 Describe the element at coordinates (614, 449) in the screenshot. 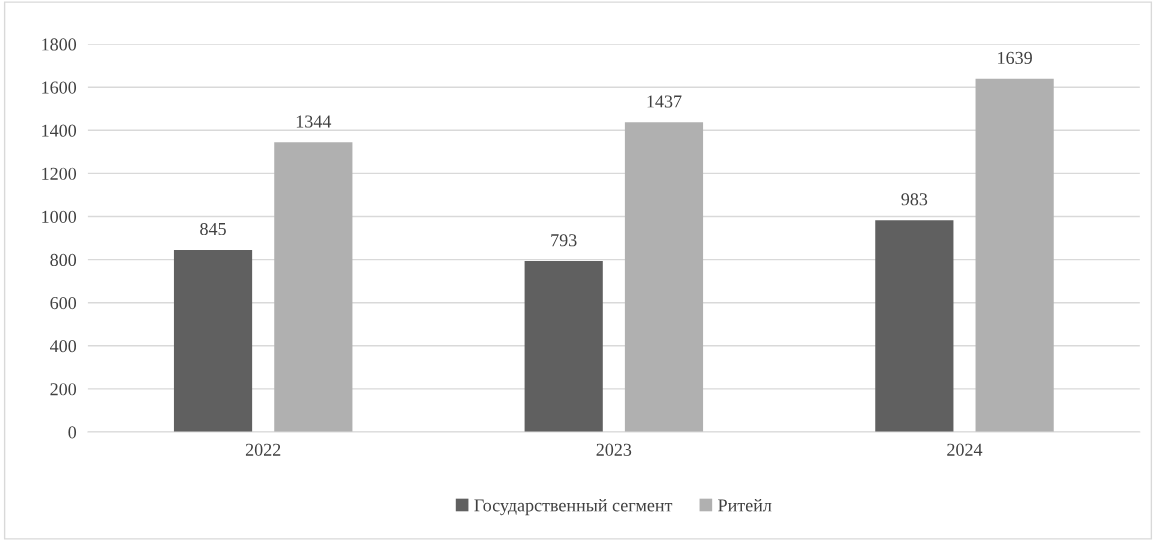

I see `x-tick-label: 2023` at that location.